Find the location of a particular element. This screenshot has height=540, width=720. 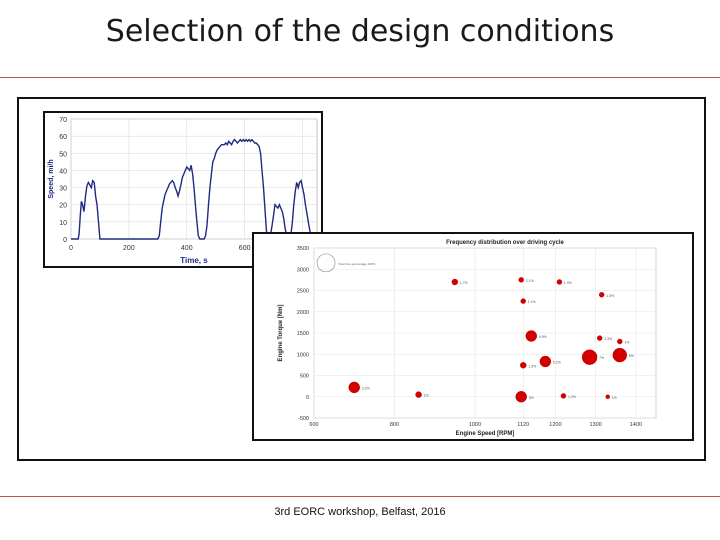

y-tick-label: 2500 is located at coordinates (303, 292).